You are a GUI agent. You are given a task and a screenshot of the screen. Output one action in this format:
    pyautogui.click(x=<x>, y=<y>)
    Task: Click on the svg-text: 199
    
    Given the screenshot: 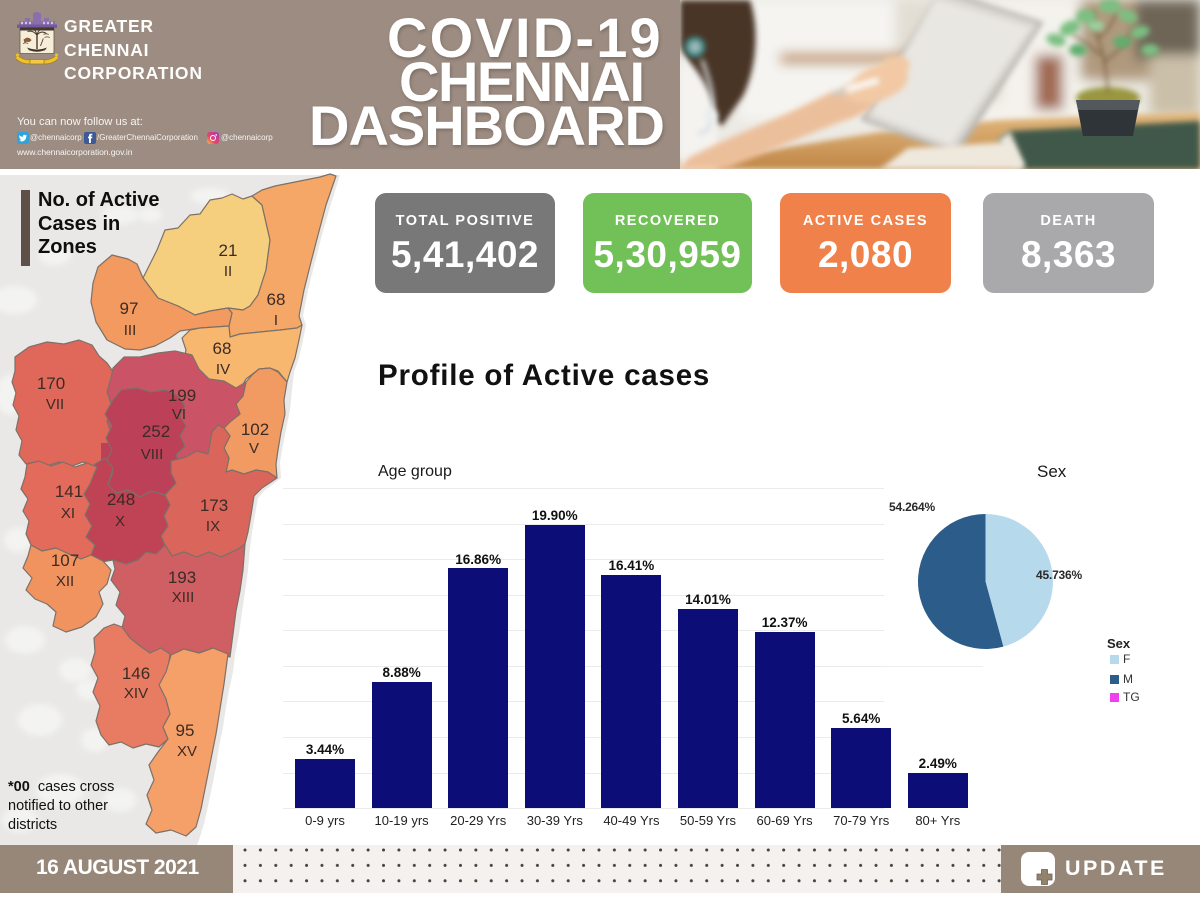 What is the action you would take?
    pyautogui.click(x=182, y=395)
    